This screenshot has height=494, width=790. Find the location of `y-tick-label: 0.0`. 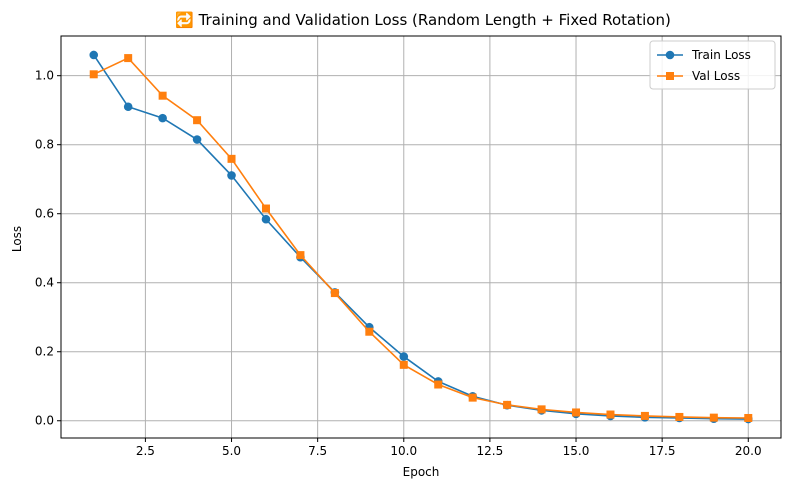

y-tick-label: 0.0 is located at coordinates (44, 421).